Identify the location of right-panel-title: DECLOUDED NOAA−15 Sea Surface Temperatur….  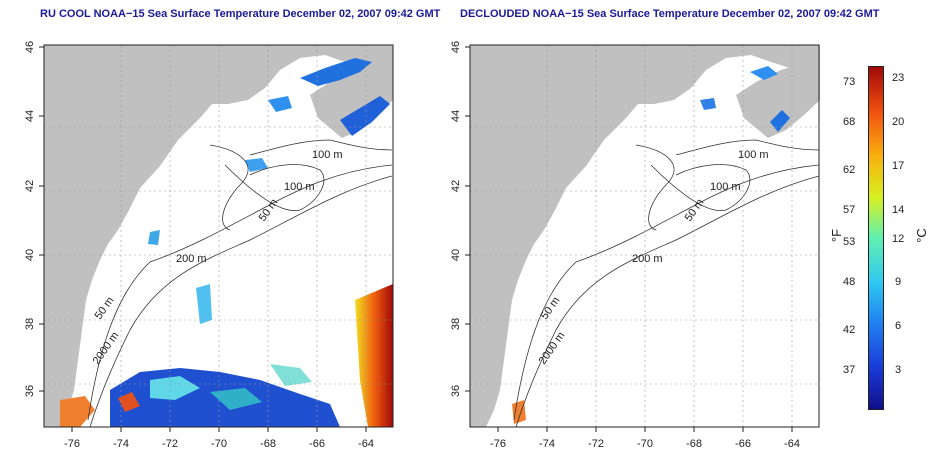
(670, 14).